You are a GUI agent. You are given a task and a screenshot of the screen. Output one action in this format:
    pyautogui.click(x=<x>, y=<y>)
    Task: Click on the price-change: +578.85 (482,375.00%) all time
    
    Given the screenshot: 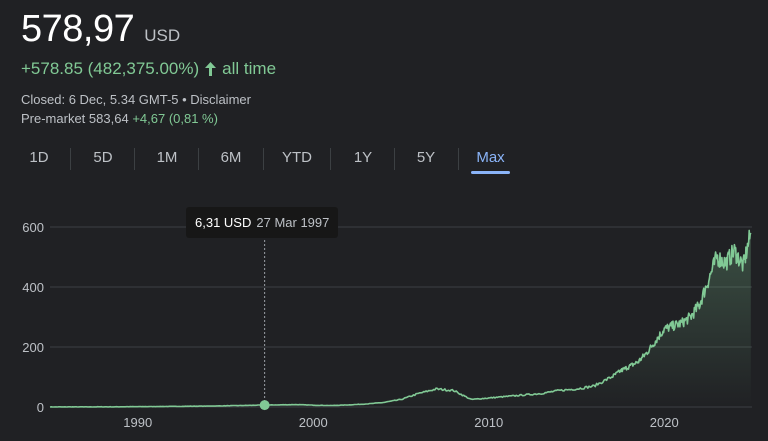 What is the action you would take?
    pyautogui.click(x=148, y=69)
    